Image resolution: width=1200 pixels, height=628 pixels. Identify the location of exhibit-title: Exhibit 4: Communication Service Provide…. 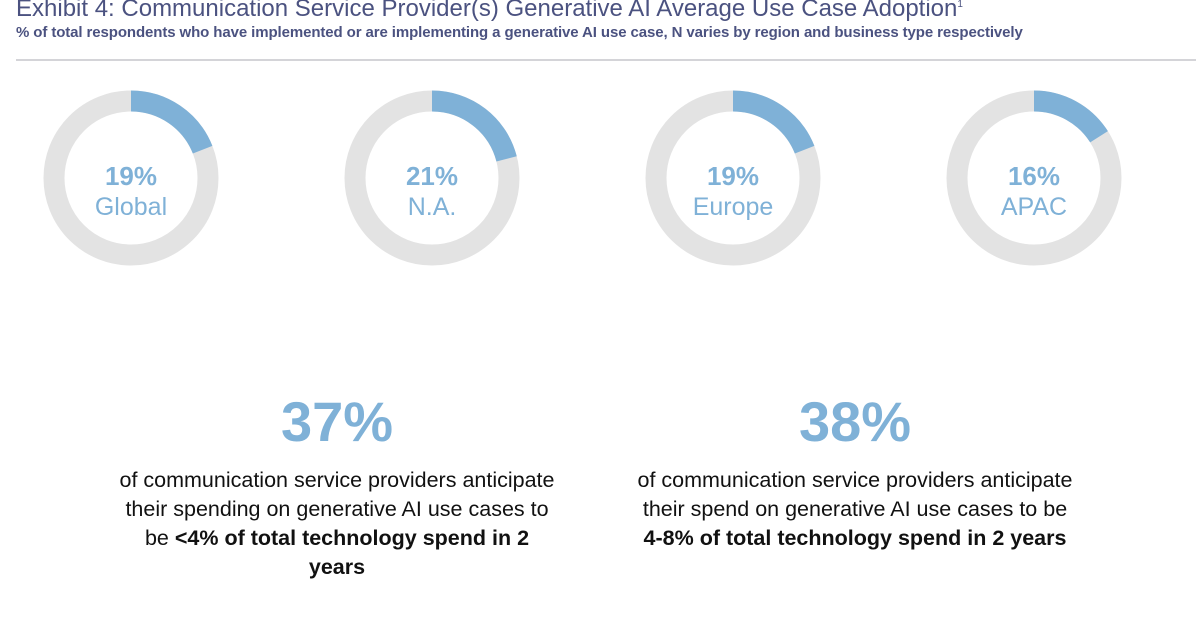
(603, 11).